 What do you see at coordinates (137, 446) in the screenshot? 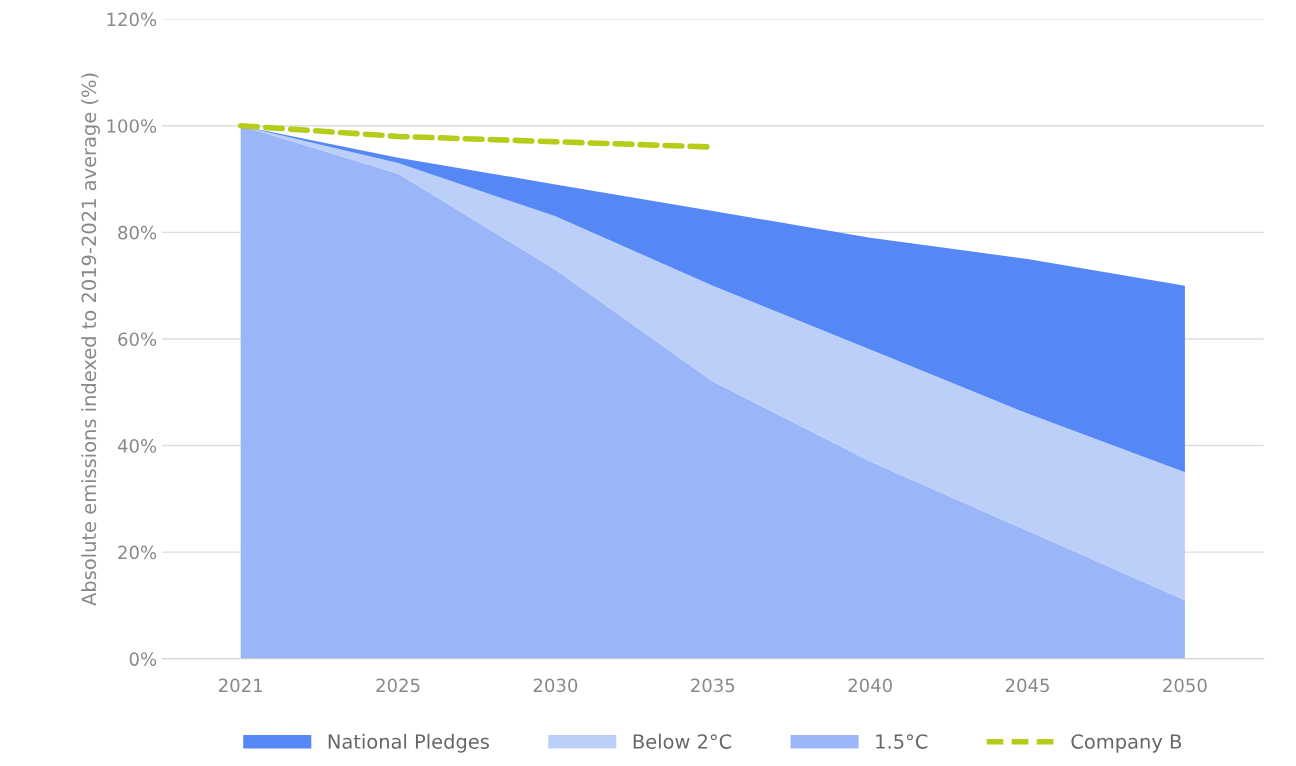
I see `y-tick-label: 40%` at bounding box center [137, 446].